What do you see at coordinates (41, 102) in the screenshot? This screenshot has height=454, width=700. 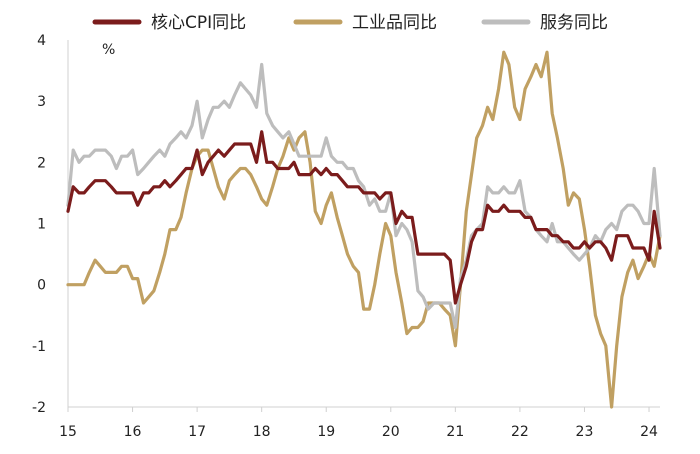 I see `y-tick-label: 3` at bounding box center [41, 102].